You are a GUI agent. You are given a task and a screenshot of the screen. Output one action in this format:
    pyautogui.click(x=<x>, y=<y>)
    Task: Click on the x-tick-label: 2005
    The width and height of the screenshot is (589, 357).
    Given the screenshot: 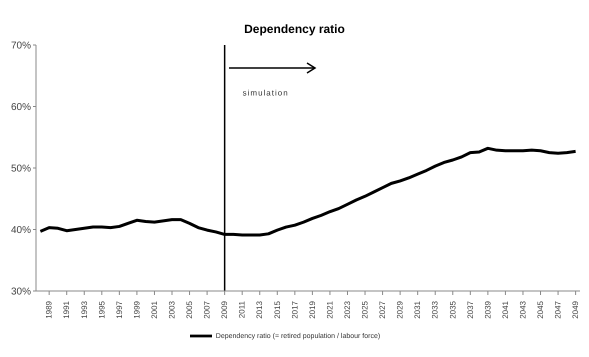 What is the action you would take?
    pyautogui.click(x=189, y=309)
    